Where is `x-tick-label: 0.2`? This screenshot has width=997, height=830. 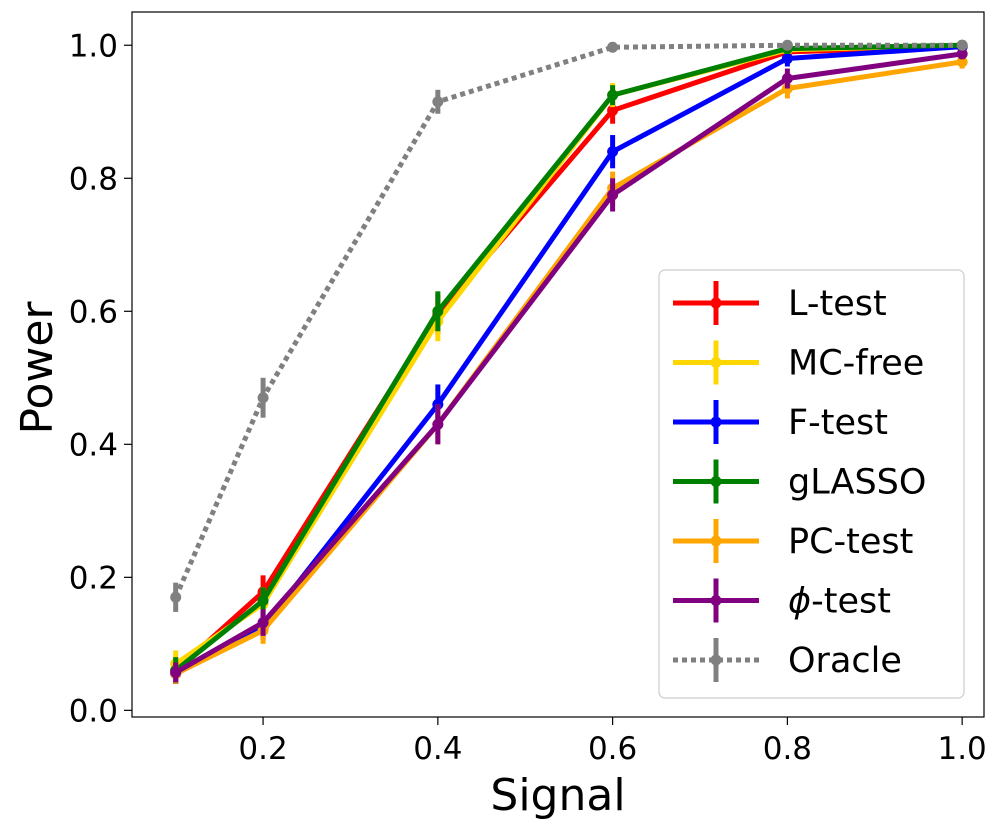 x-tick-label: 0.2 is located at coordinates (262, 749).